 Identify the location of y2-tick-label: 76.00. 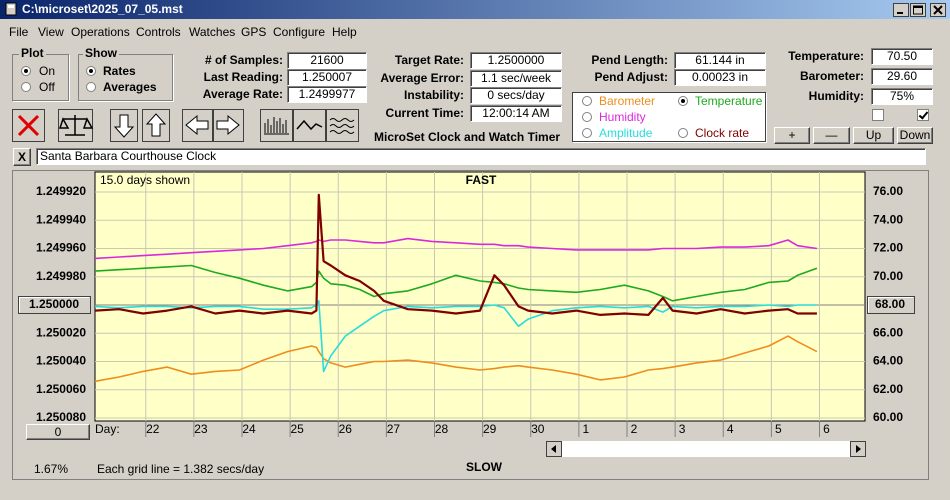
(888, 191).